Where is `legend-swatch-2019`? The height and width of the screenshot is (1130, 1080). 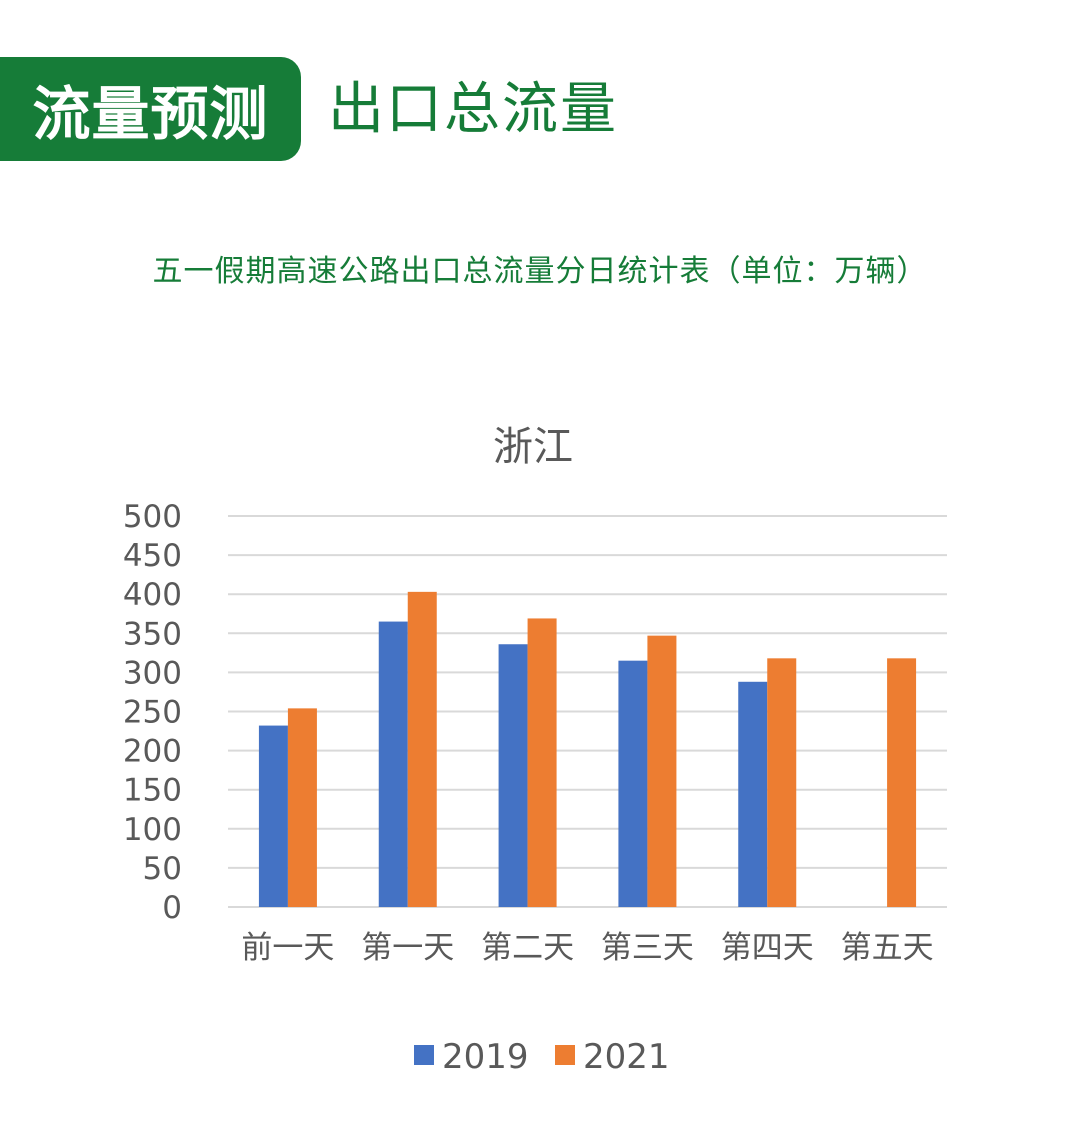
legend-swatch-2019 is located at coordinates (424, 1055).